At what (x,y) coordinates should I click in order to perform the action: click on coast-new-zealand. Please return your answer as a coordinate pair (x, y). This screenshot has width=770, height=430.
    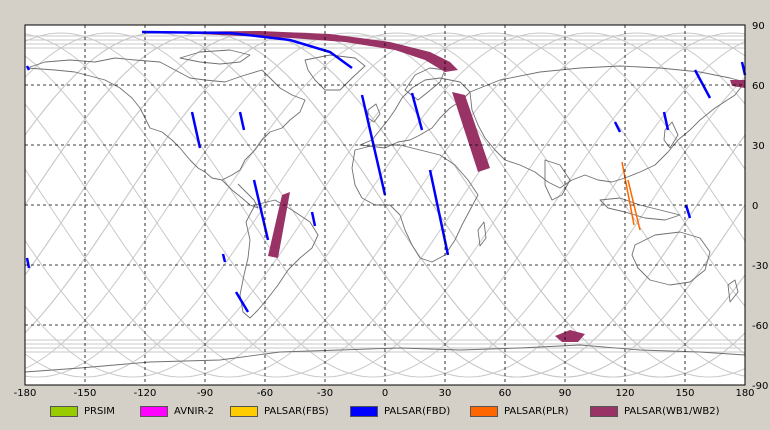
    Looking at the image, I should click on (733, 291).